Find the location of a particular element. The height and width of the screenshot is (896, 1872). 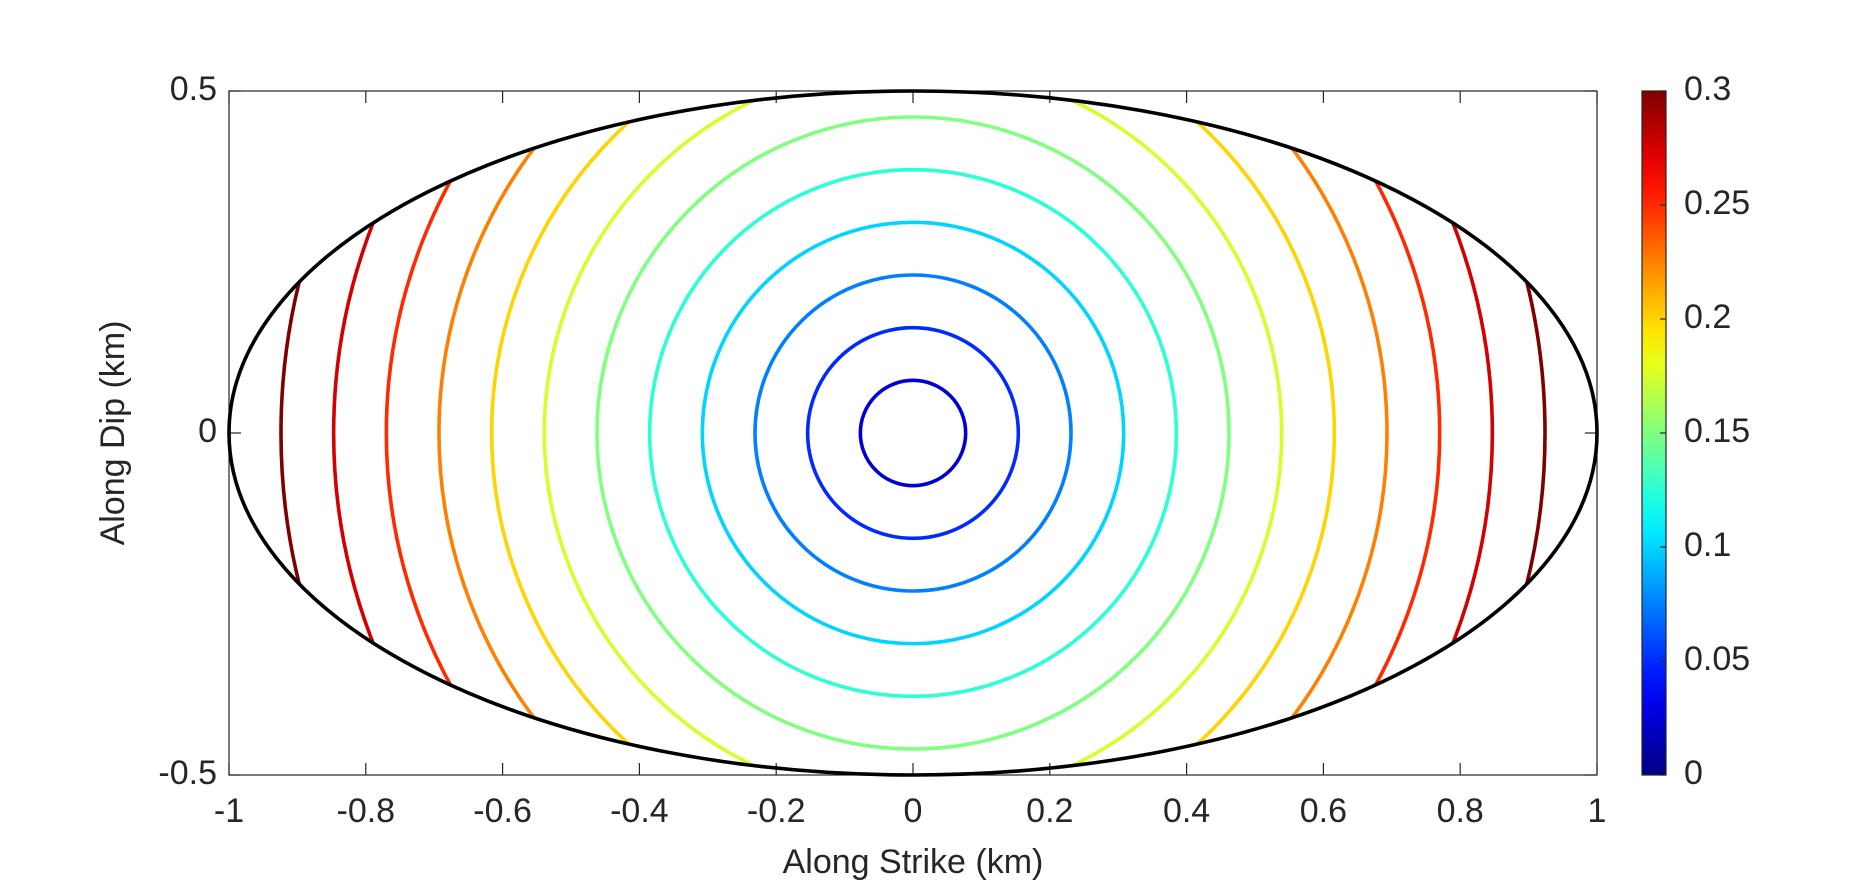

x-tick-label: 1 is located at coordinates (1597, 811).